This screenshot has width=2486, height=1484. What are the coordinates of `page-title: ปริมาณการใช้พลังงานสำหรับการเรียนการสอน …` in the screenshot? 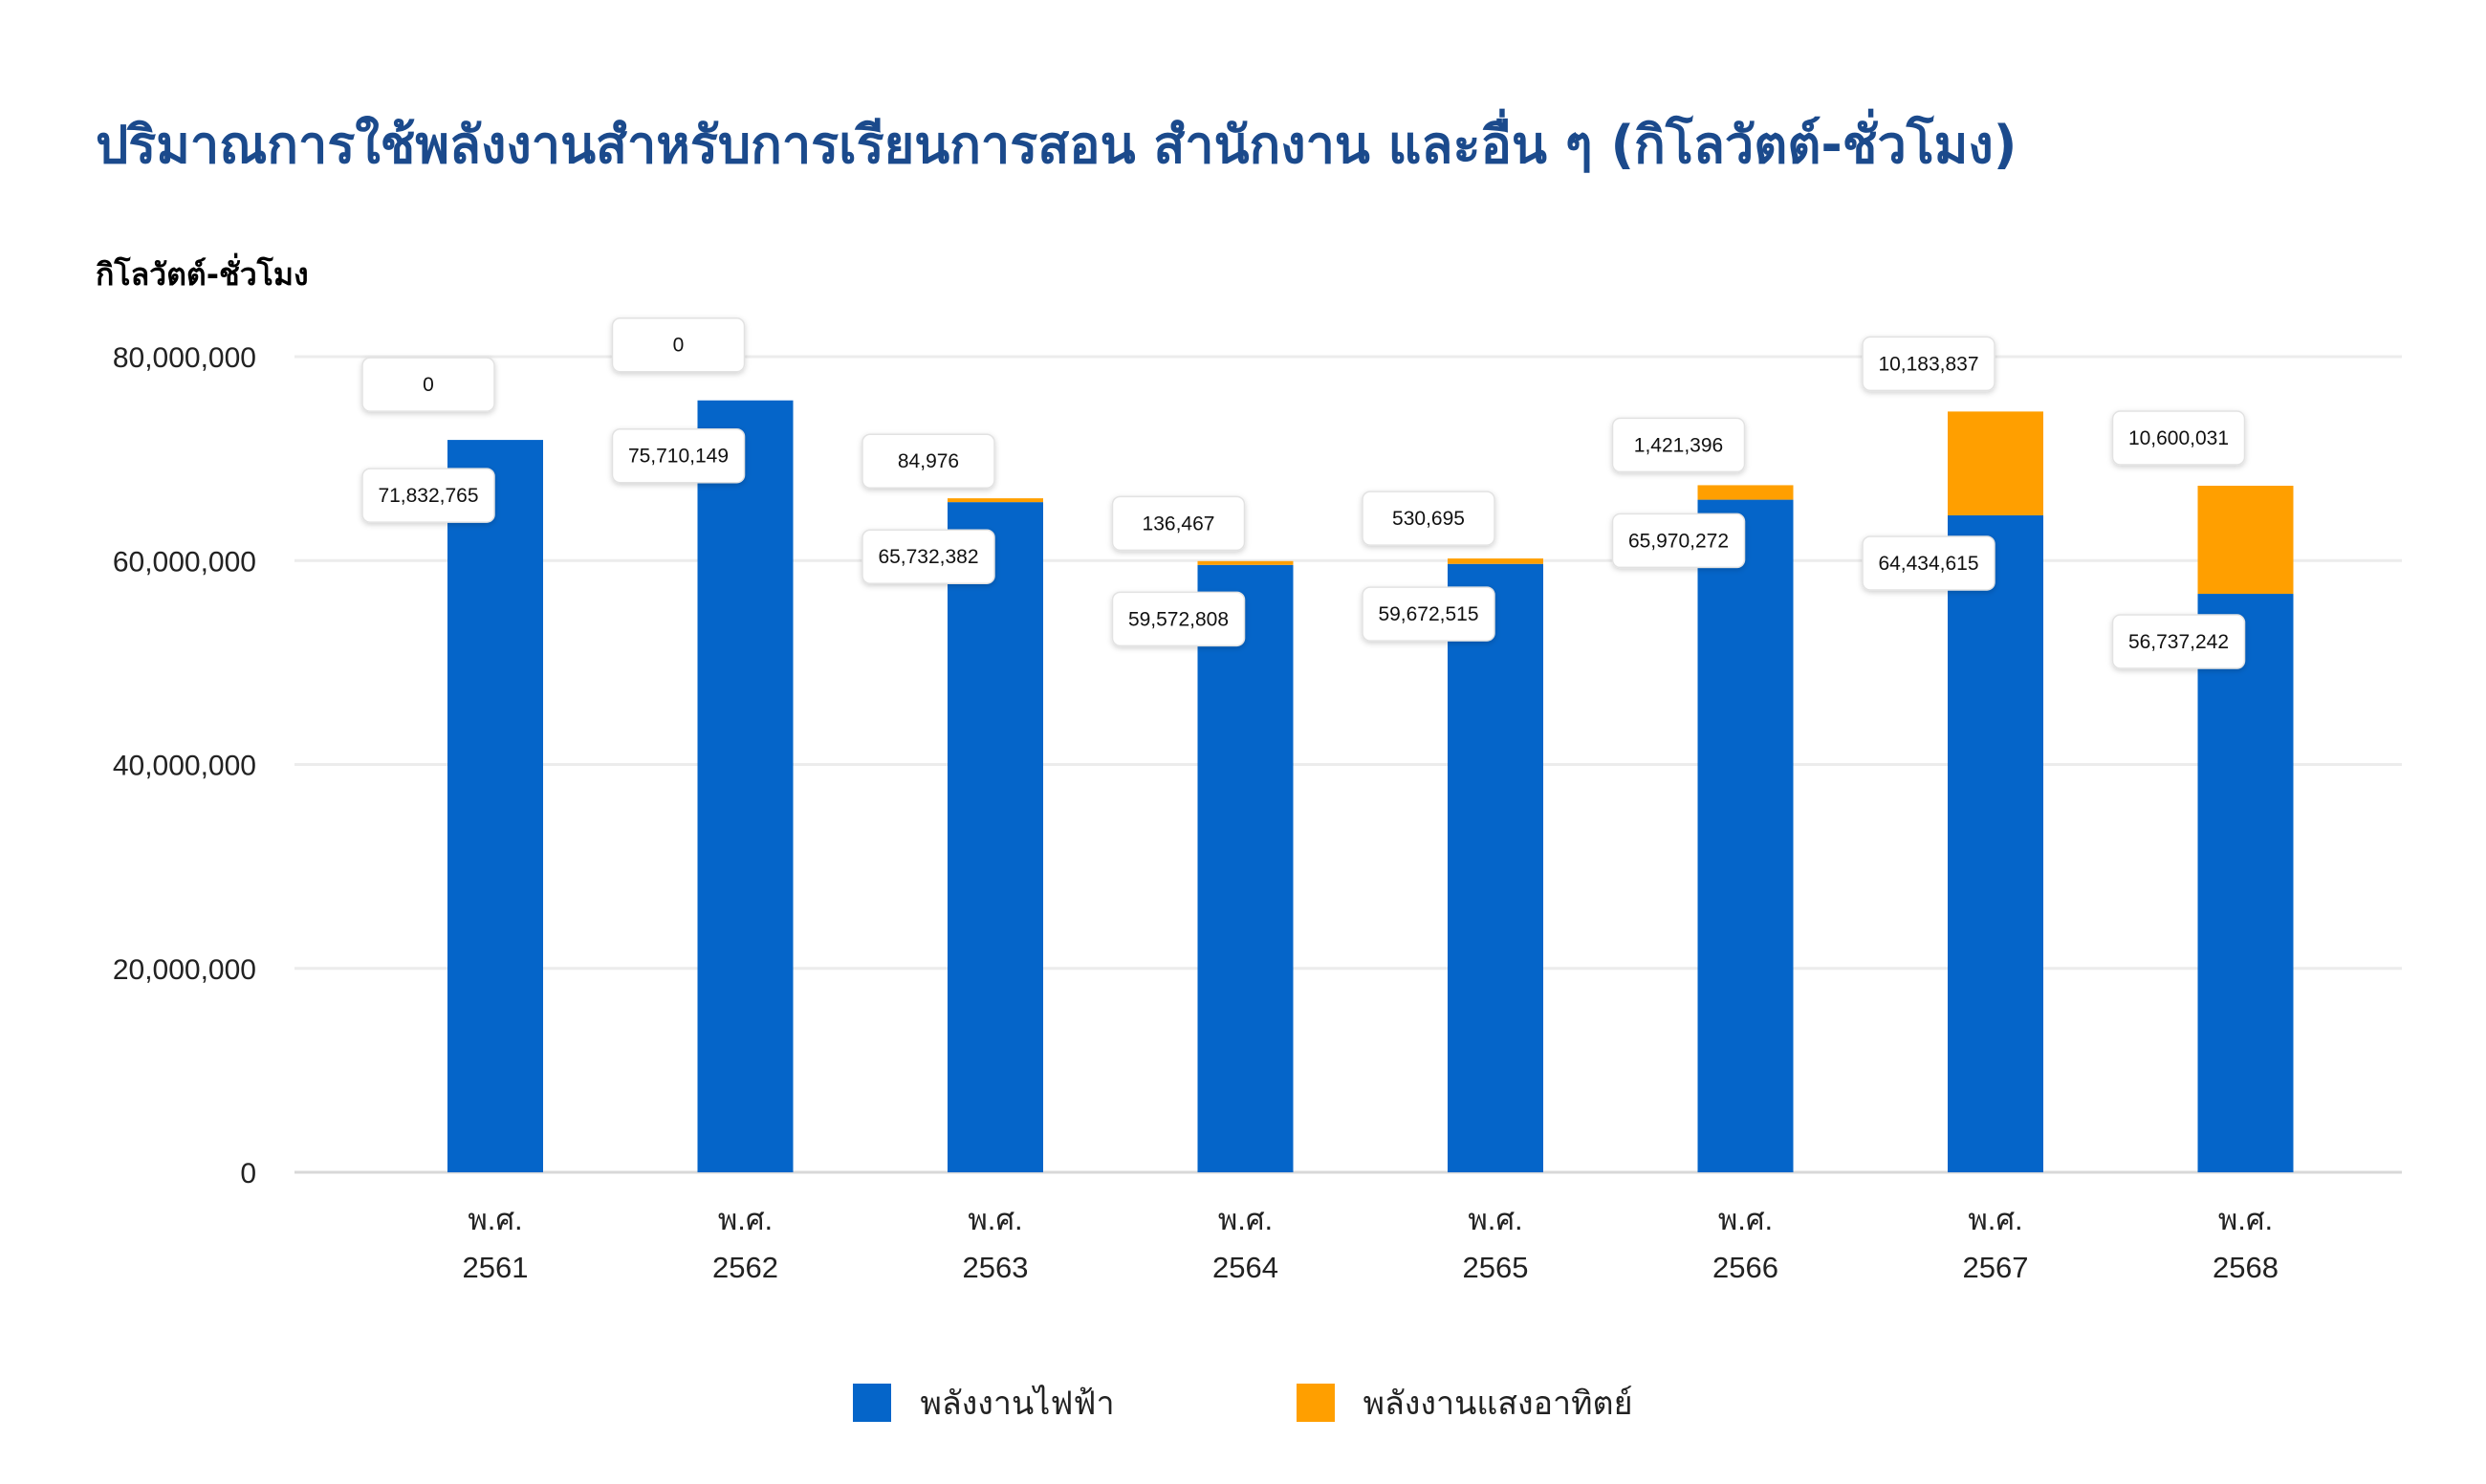 It's located at (1056, 145).